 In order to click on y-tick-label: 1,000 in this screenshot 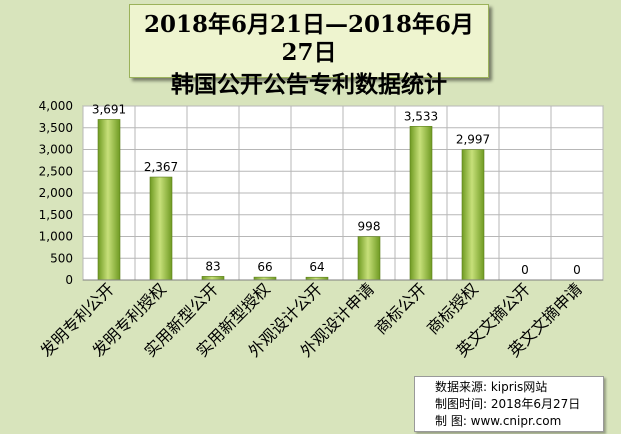, I will do `click(56, 237)`.